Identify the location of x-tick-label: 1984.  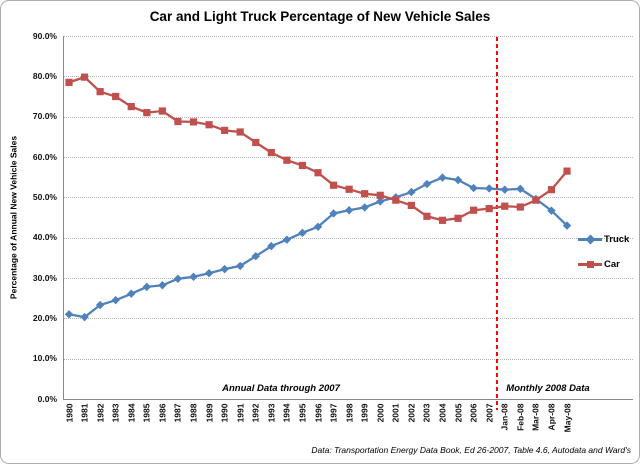
(131, 412).